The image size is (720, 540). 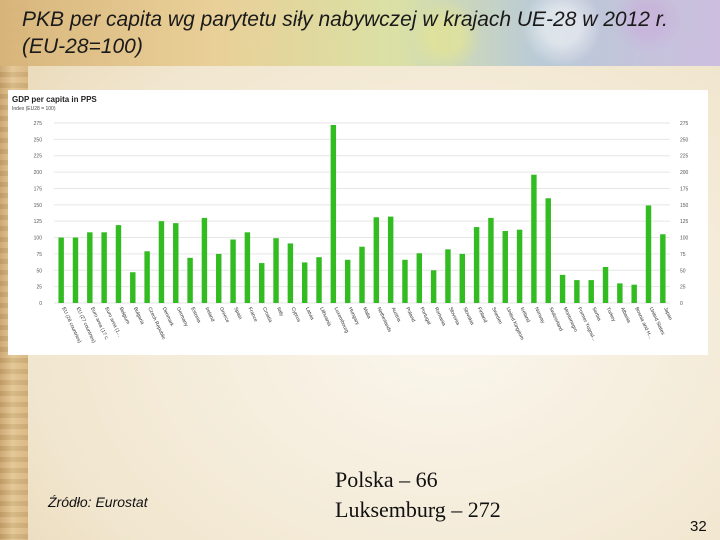 I want to click on x-tick-label: Cyprus, so click(x=296, y=314).